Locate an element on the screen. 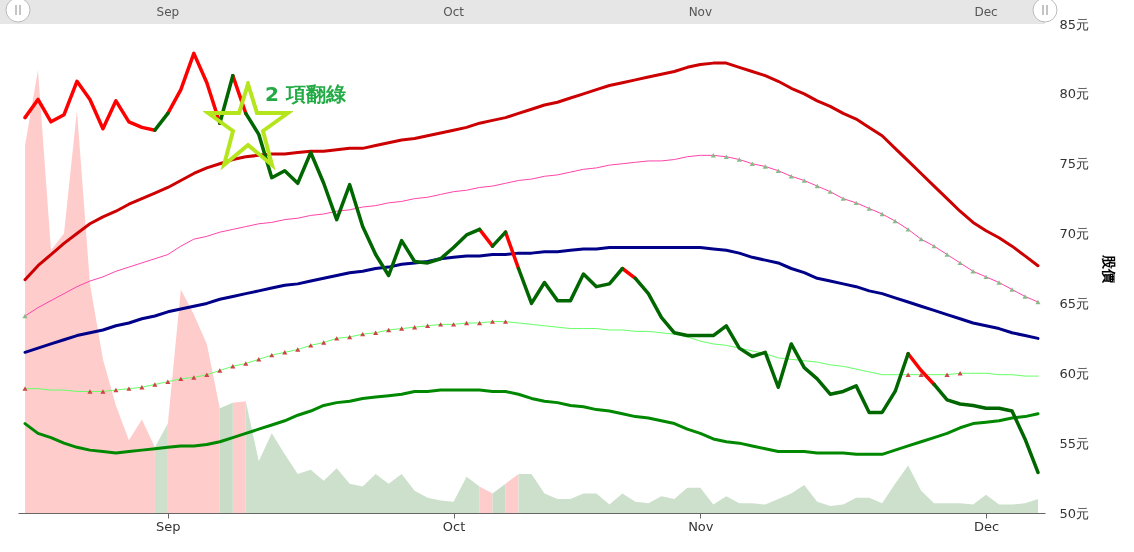 The height and width of the screenshot is (552, 1134). y-tick-label: 50元 is located at coordinates (1074, 513).